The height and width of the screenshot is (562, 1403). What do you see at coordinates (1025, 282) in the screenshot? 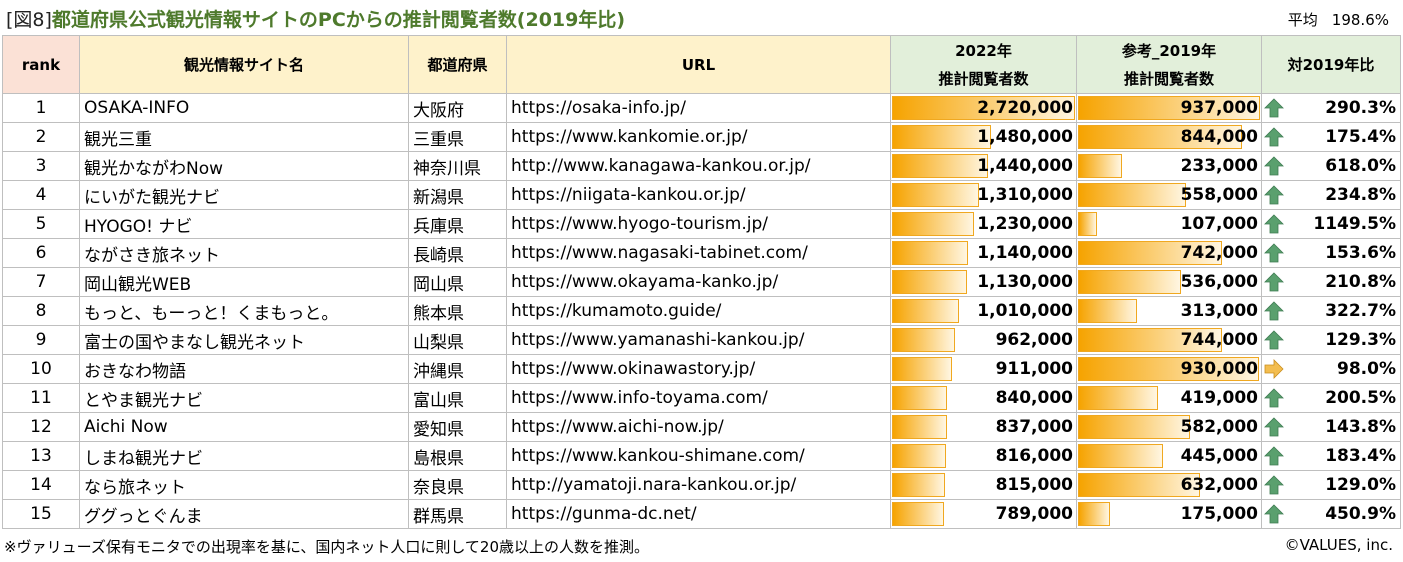
I see `visitors-2022-value: 1,130,000` at bounding box center [1025, 282].